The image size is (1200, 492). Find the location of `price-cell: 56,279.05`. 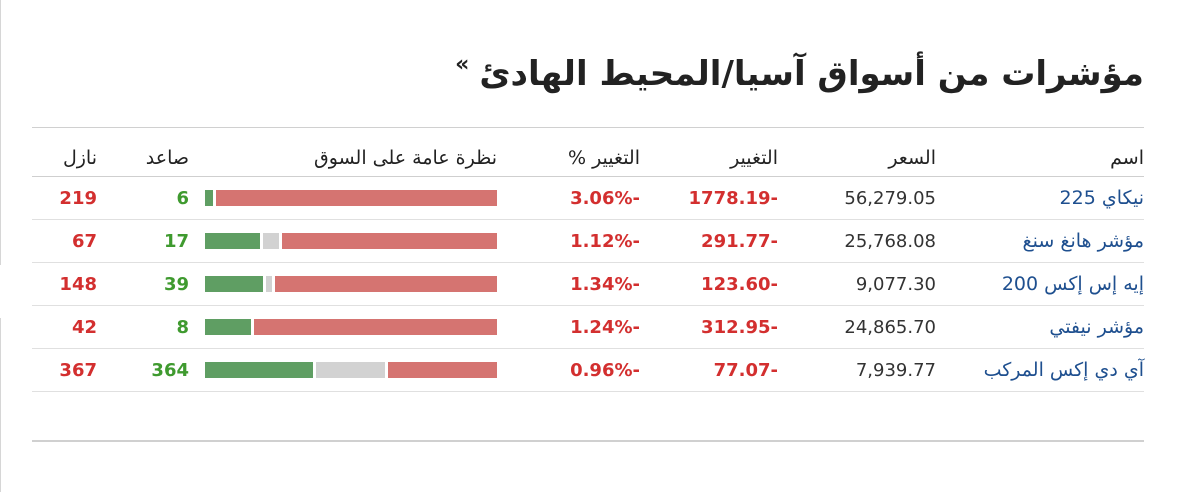

price-cell: 56,279.05 is located at coordinates (861, 198).